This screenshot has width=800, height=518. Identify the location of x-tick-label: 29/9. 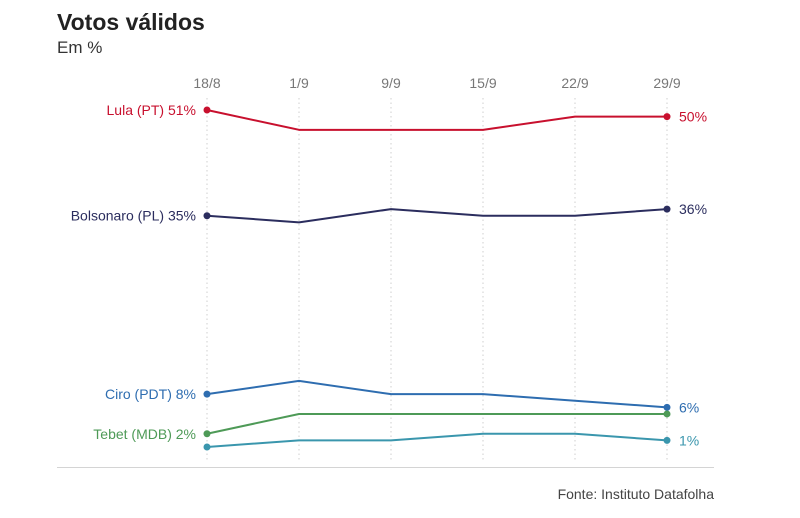
(666, 83).